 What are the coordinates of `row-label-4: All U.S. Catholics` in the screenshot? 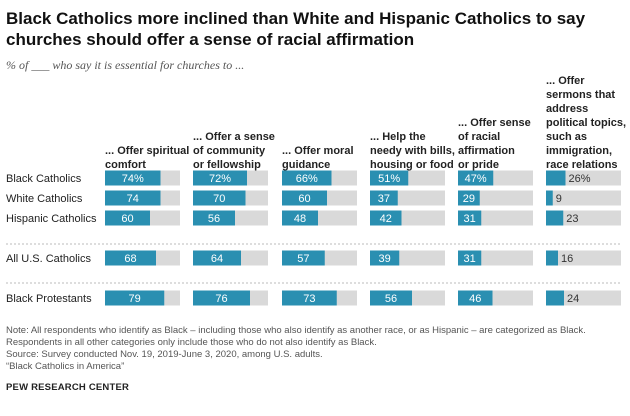 It's located at (48, 259).